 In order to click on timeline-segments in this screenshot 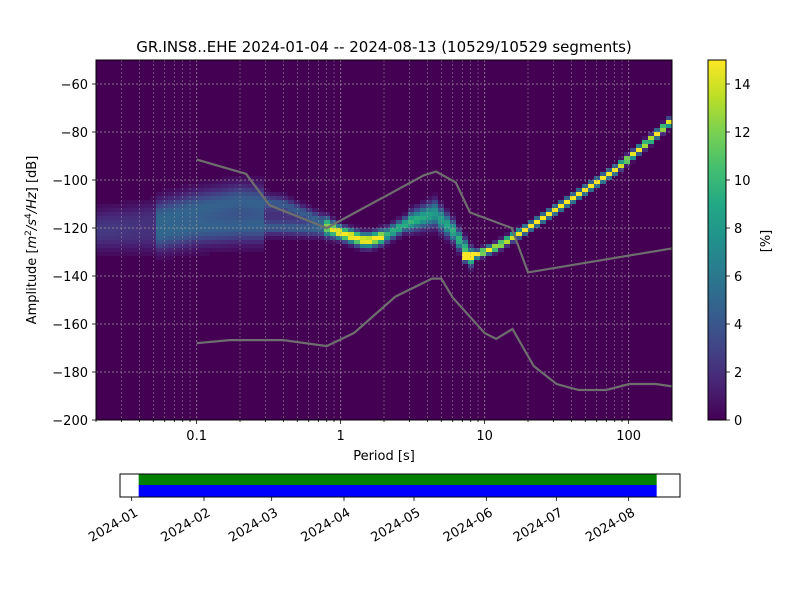, I will do `click(397, 485)`.